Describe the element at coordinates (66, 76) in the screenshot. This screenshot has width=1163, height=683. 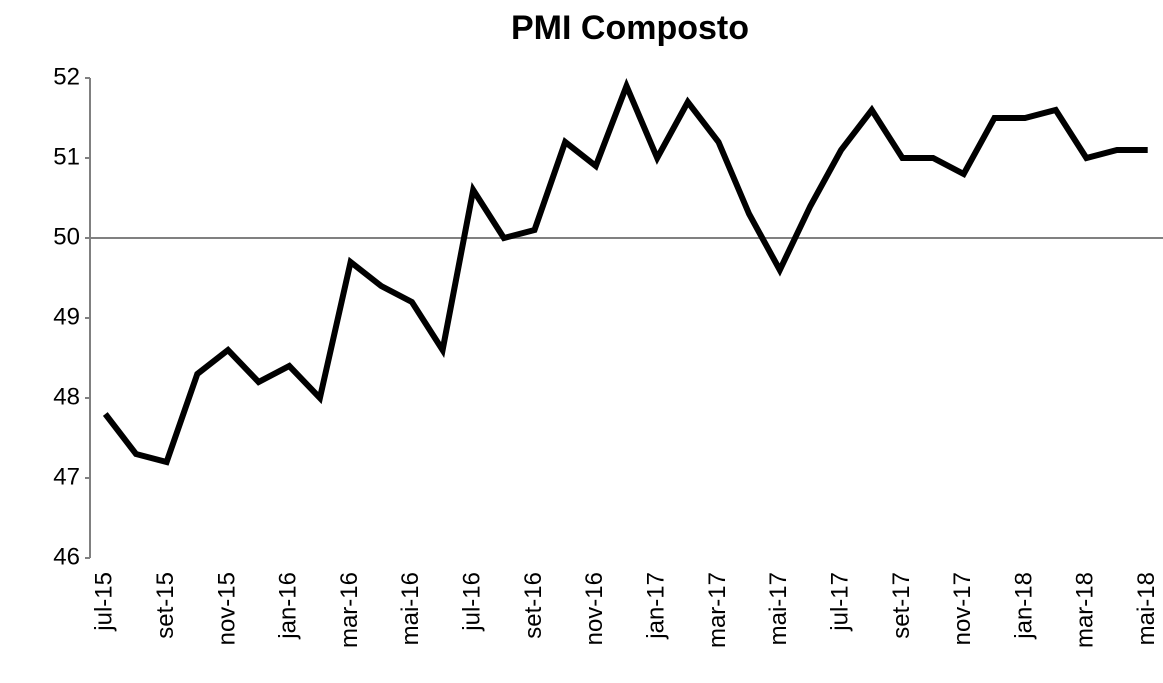
I see `y-tick-label: 52` at that location.